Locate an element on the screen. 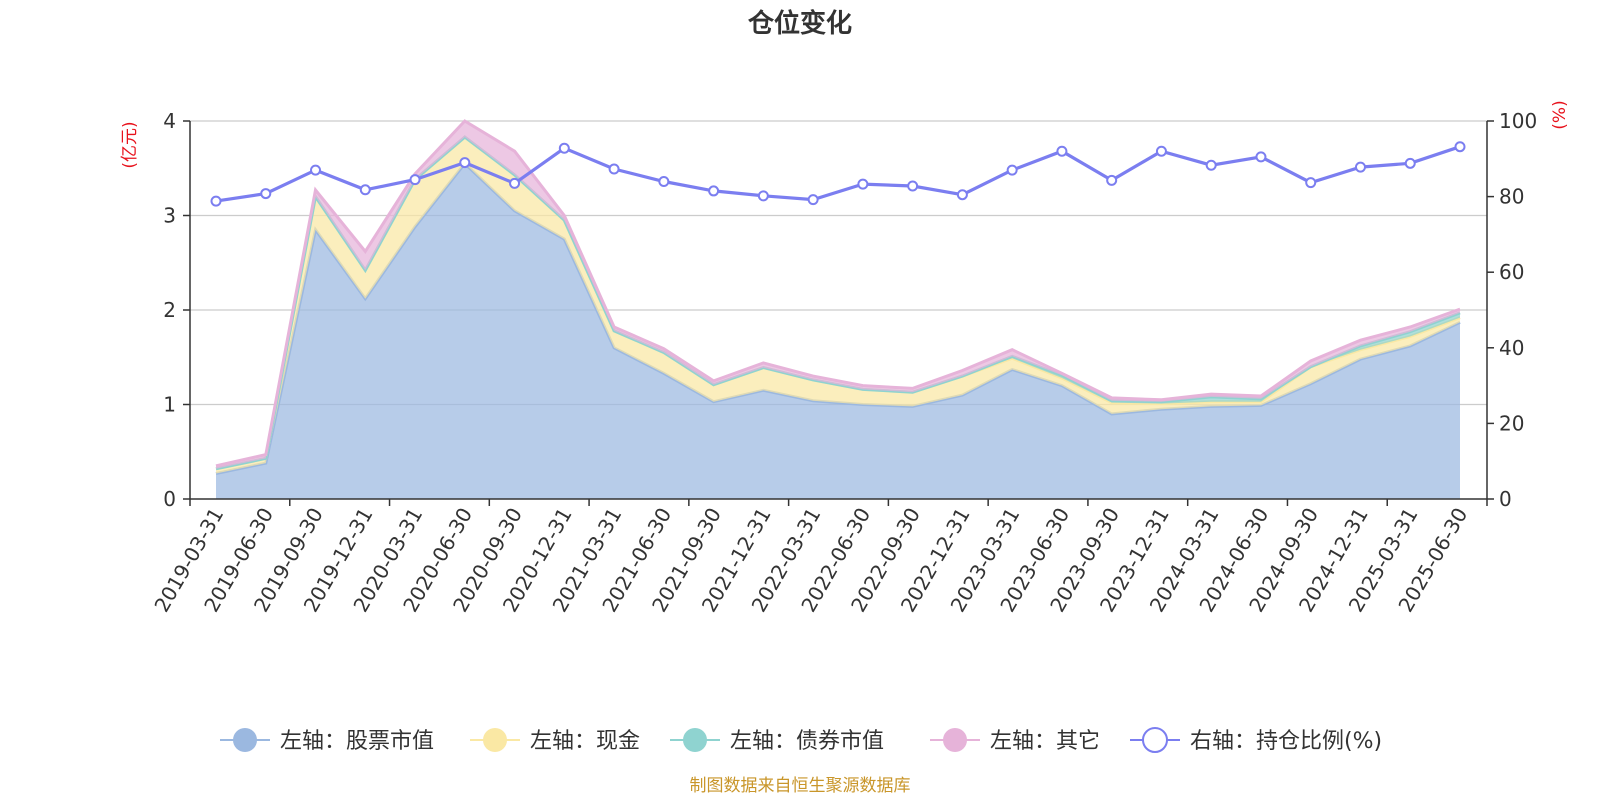 Image resolution: width=1600 pixels, height=800 pixels. legend-label: 右轴：持仓比例(%) is located at coordinates (1286, 741).